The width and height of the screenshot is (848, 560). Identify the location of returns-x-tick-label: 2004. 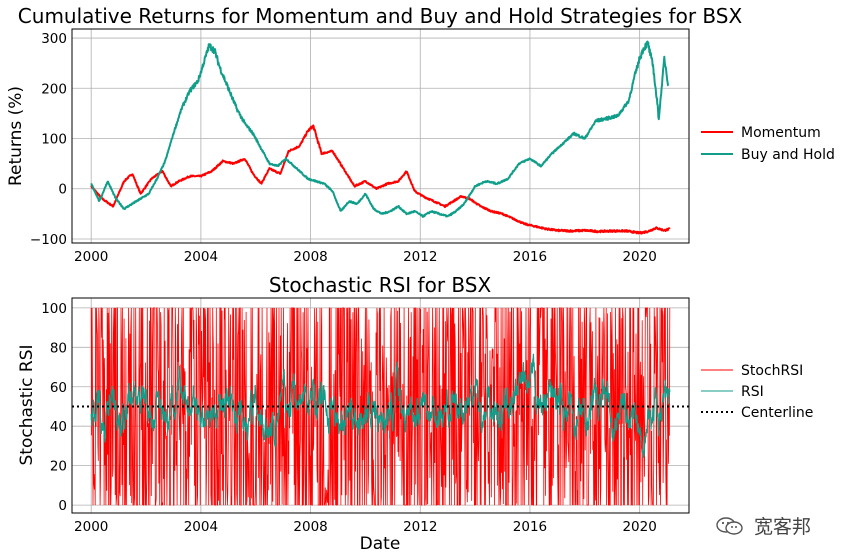
(201, 257).